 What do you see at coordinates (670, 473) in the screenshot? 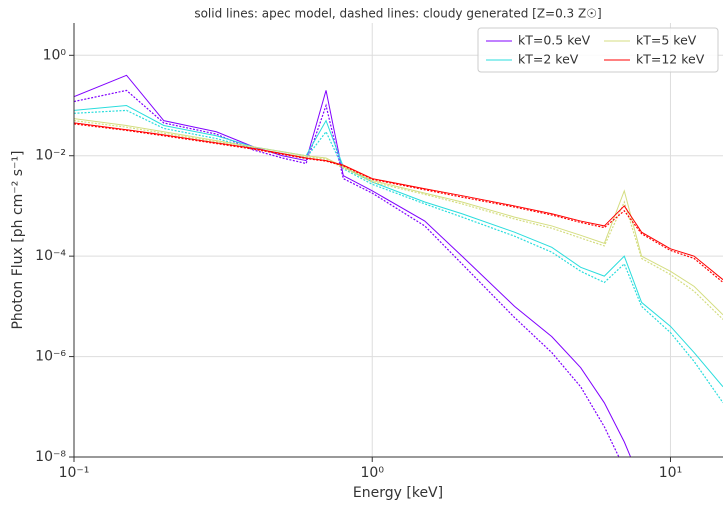
I see `x-tick-label: 10¹` at bounding box center [670, 473].